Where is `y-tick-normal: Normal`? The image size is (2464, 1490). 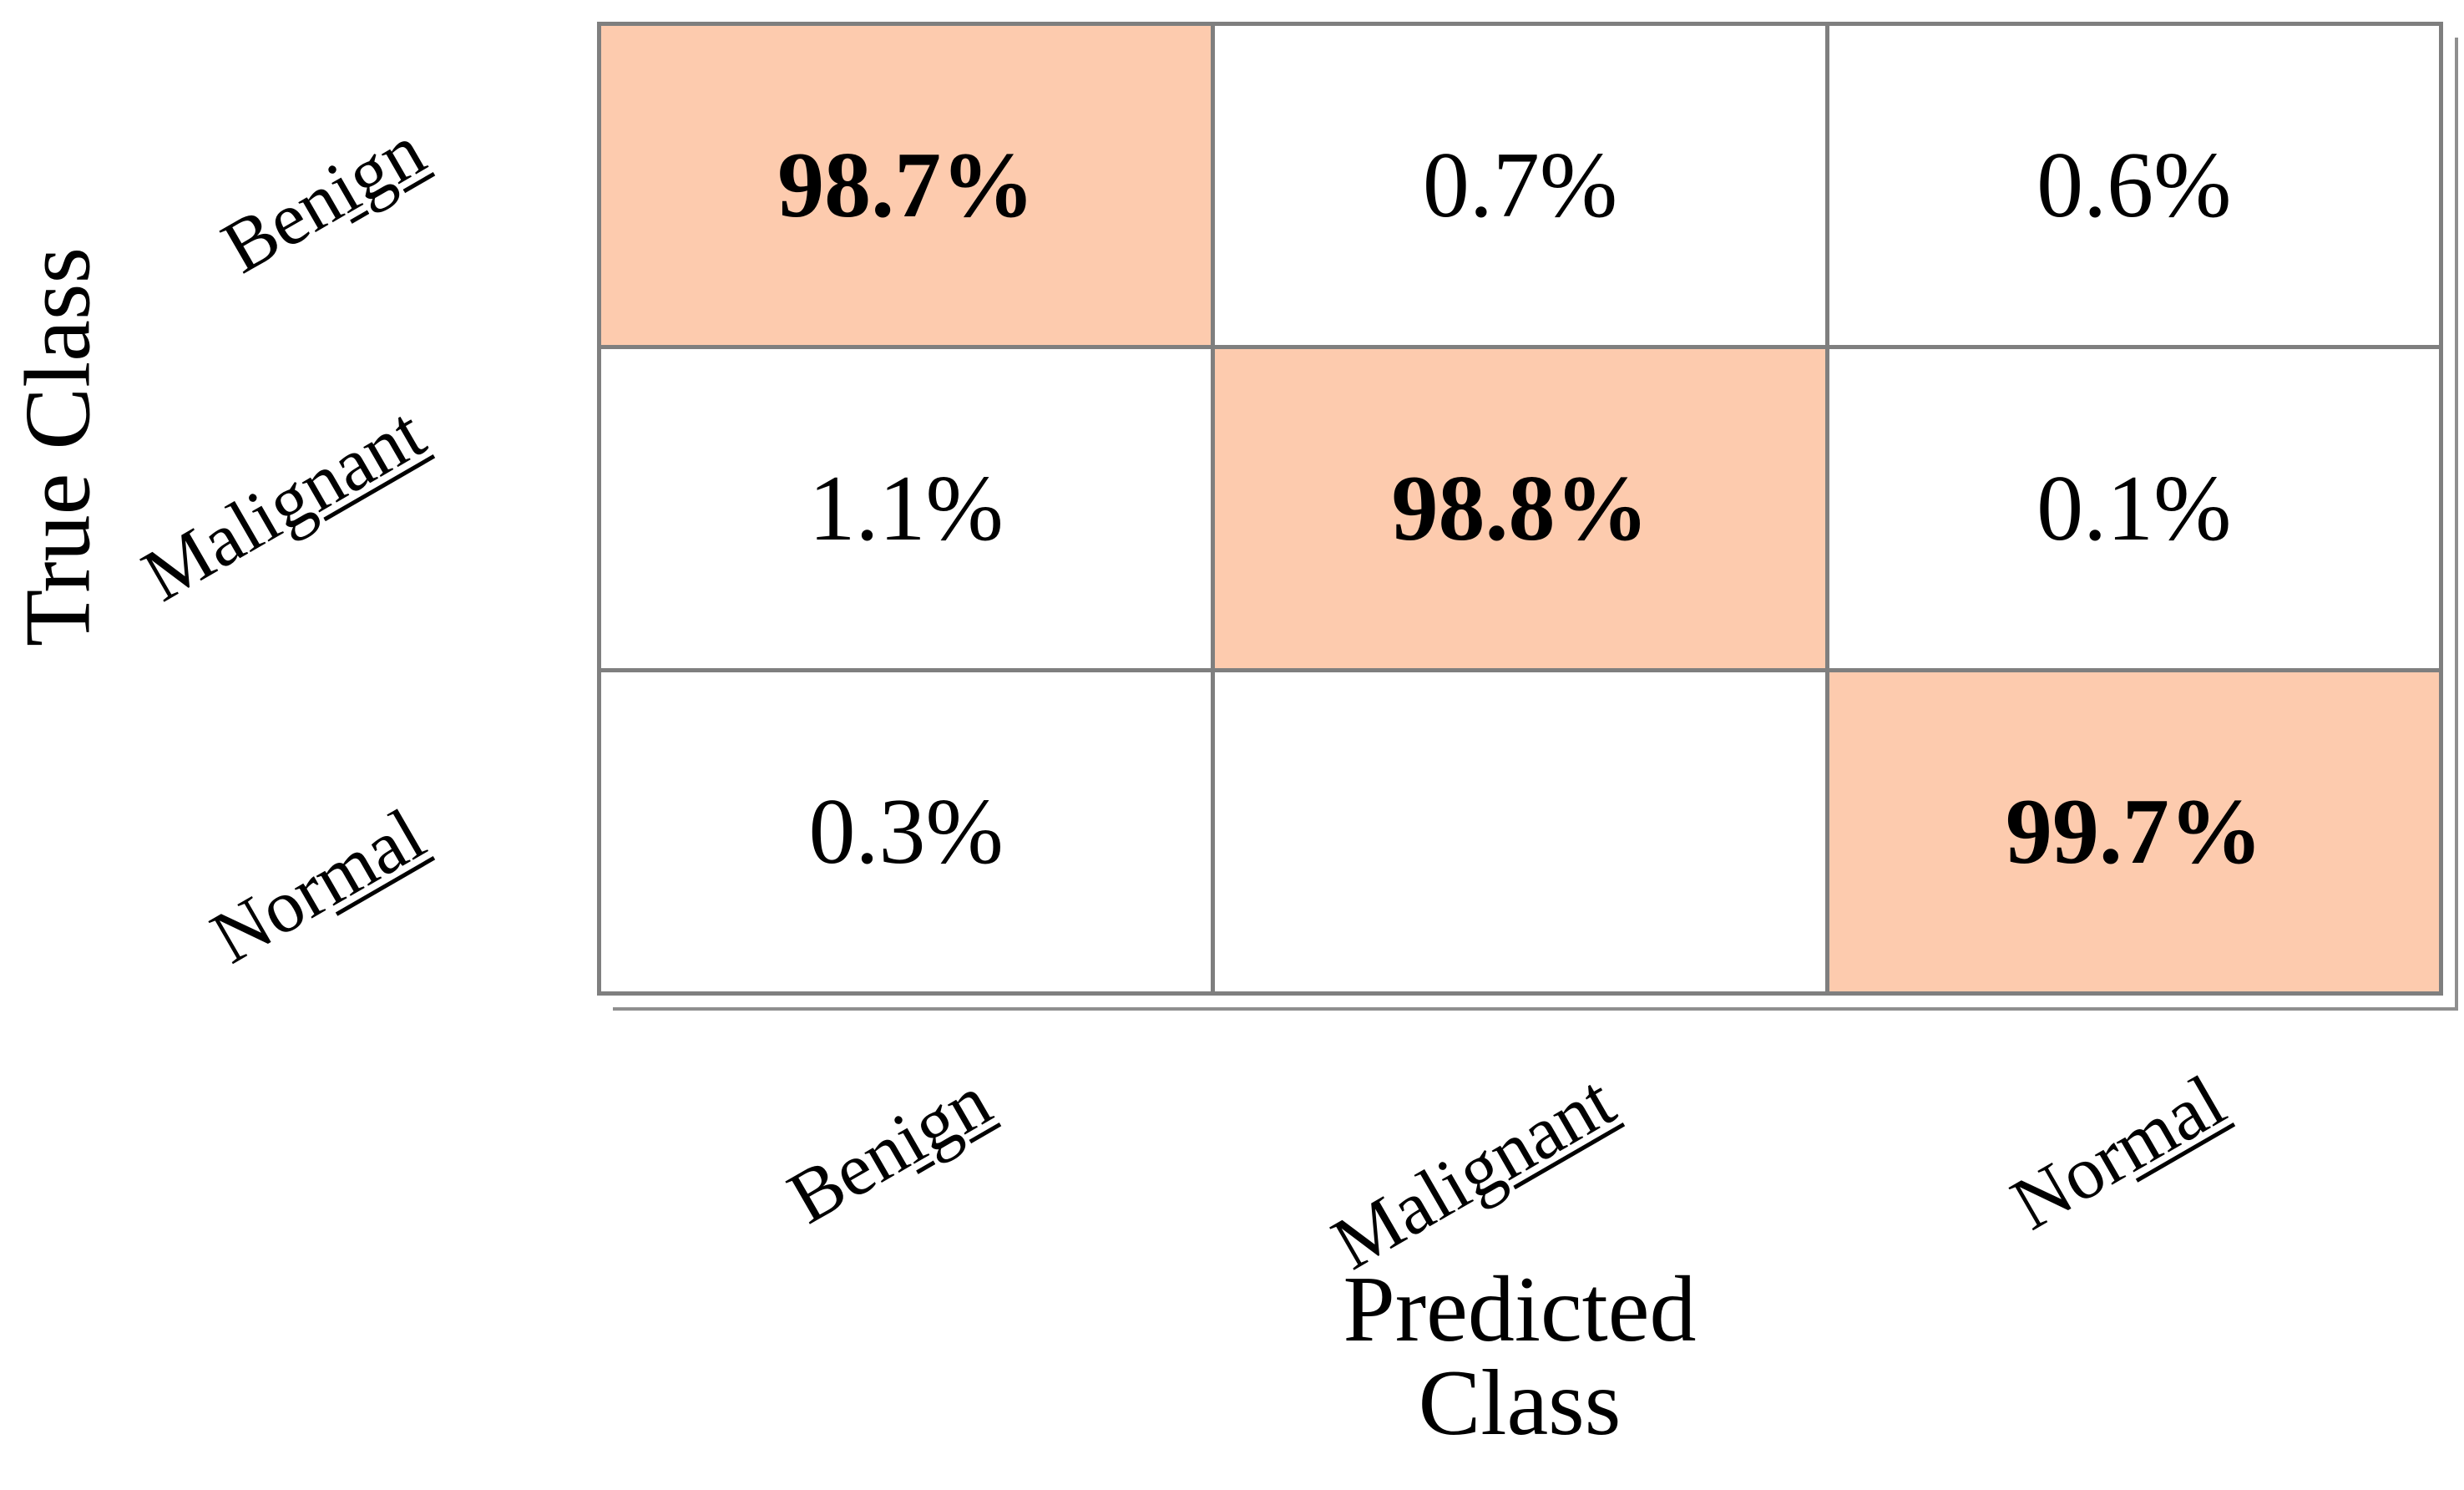 y-tick-normal: Normal is located at coordinates (318, 886).